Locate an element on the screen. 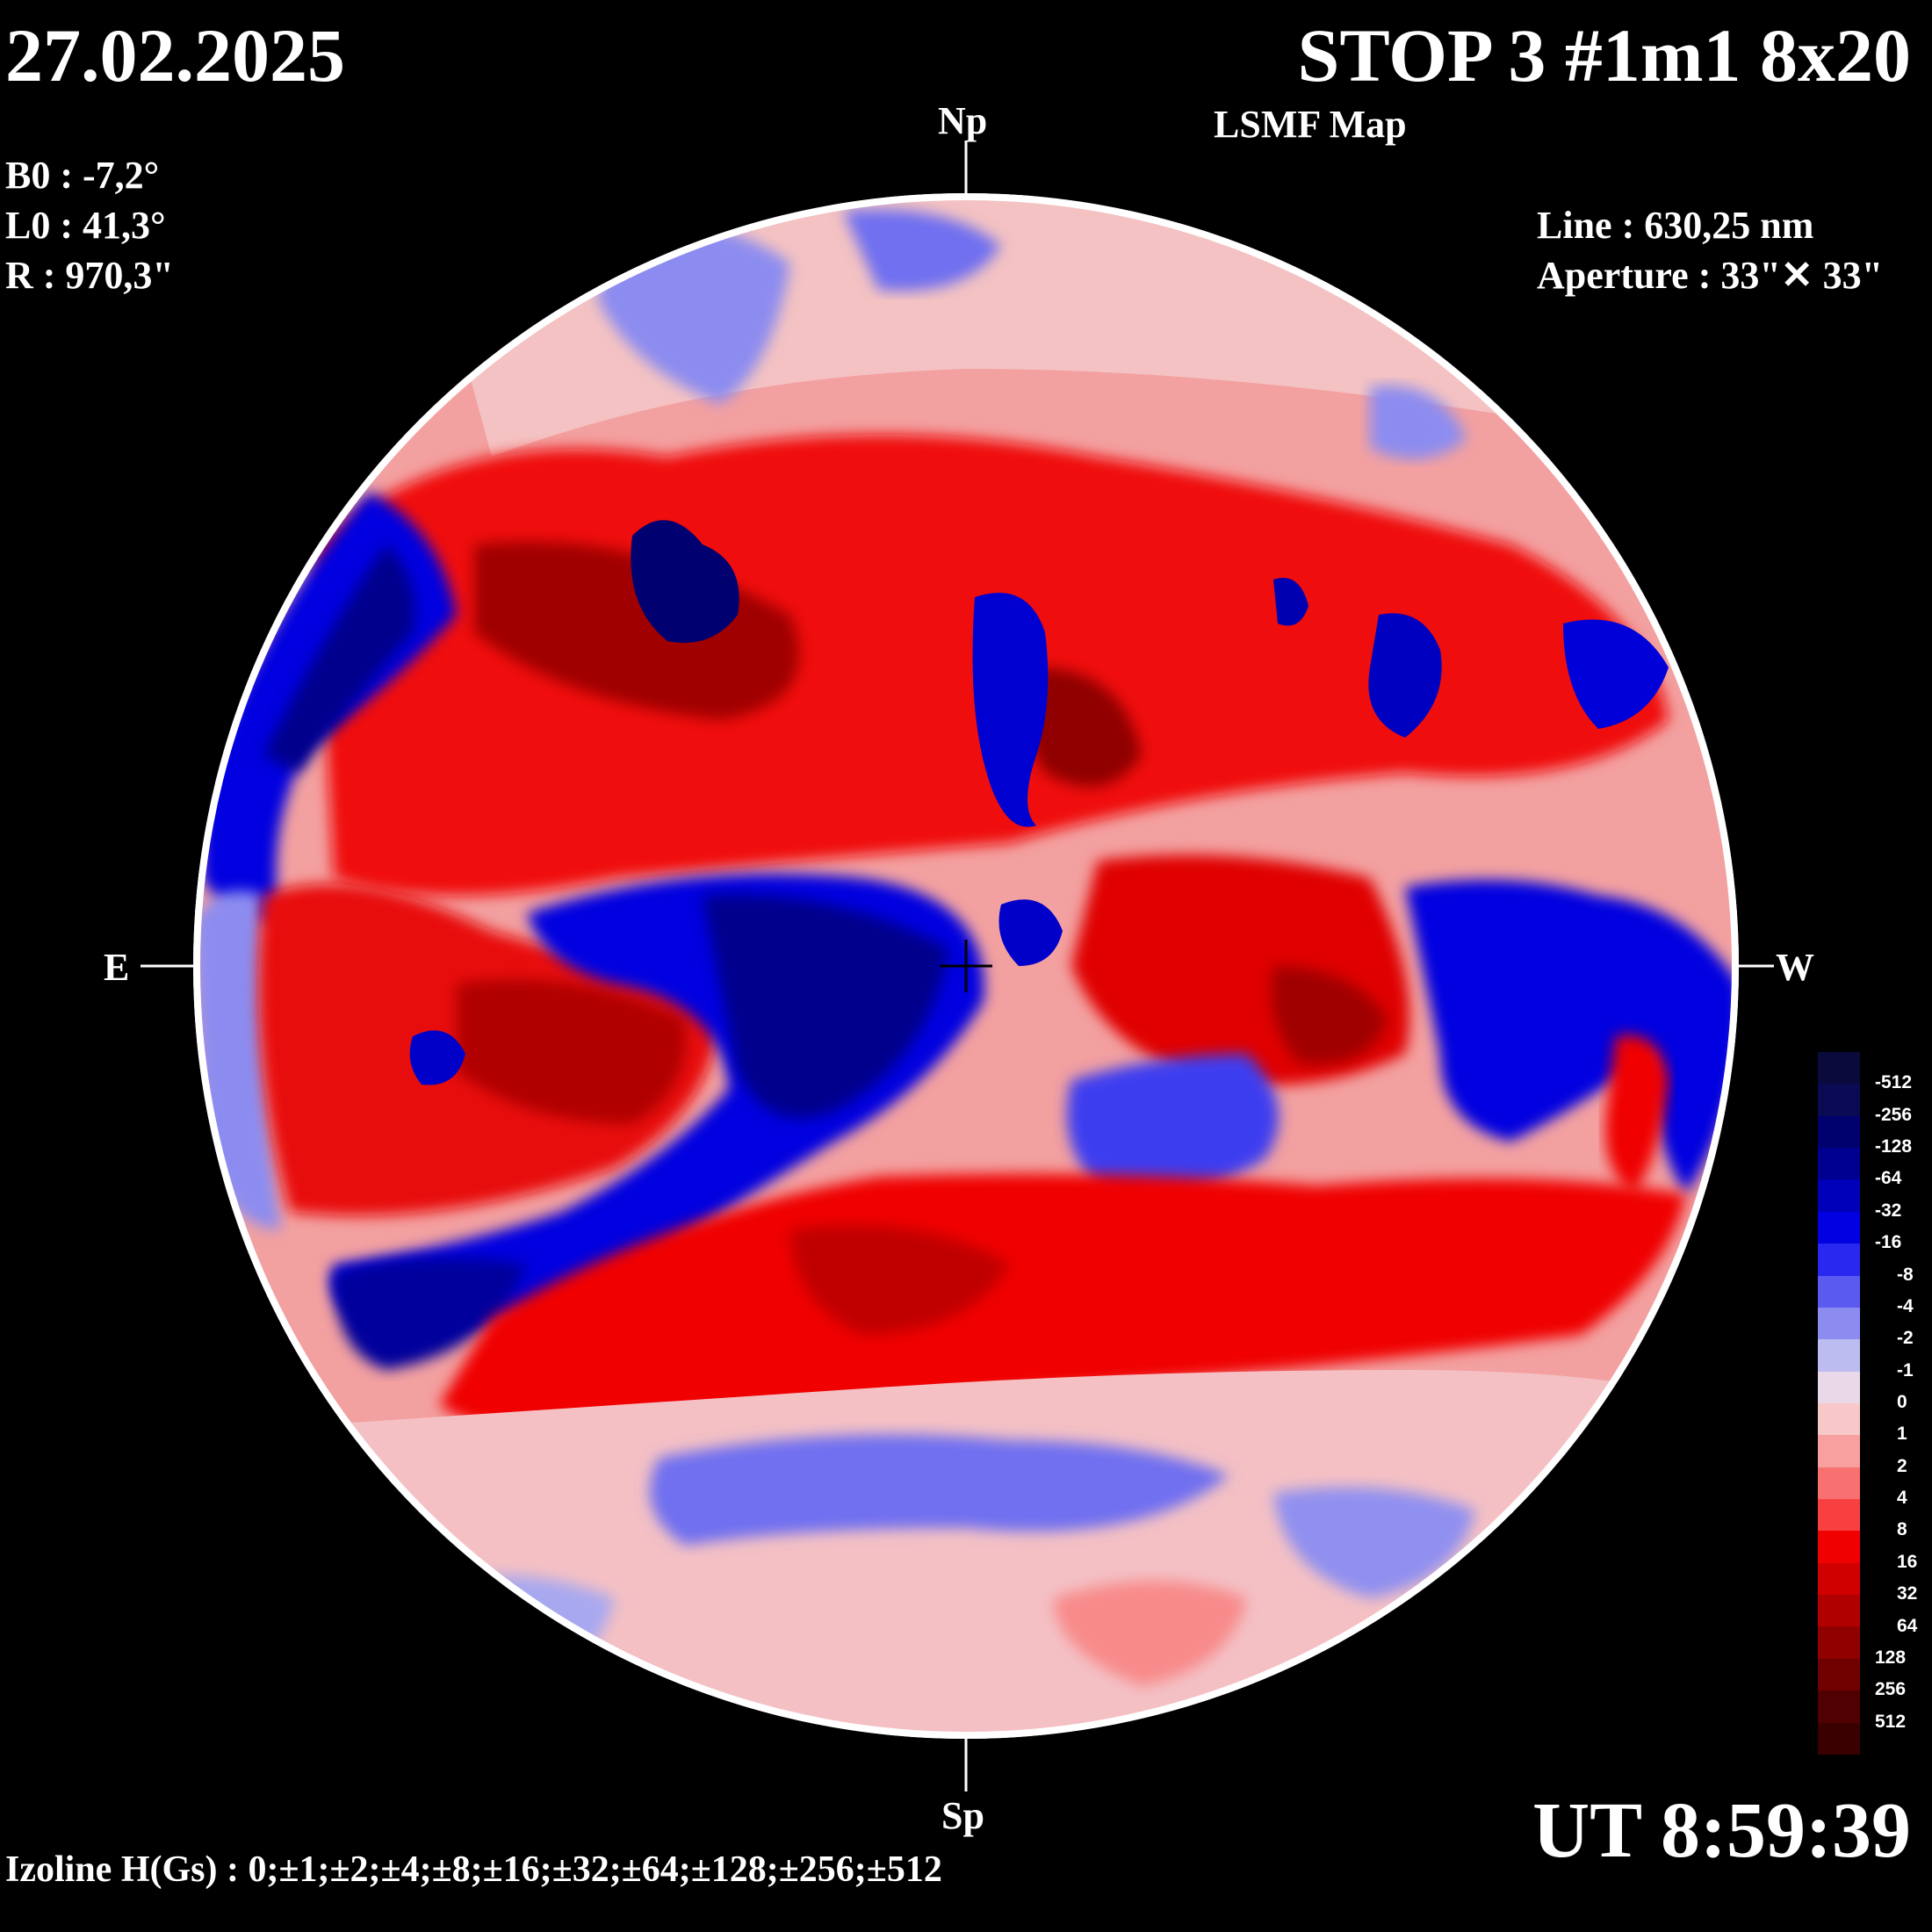 The image size is (1932, 1932). color-scale-label: 512 is located at coordinates (1891, 1722).